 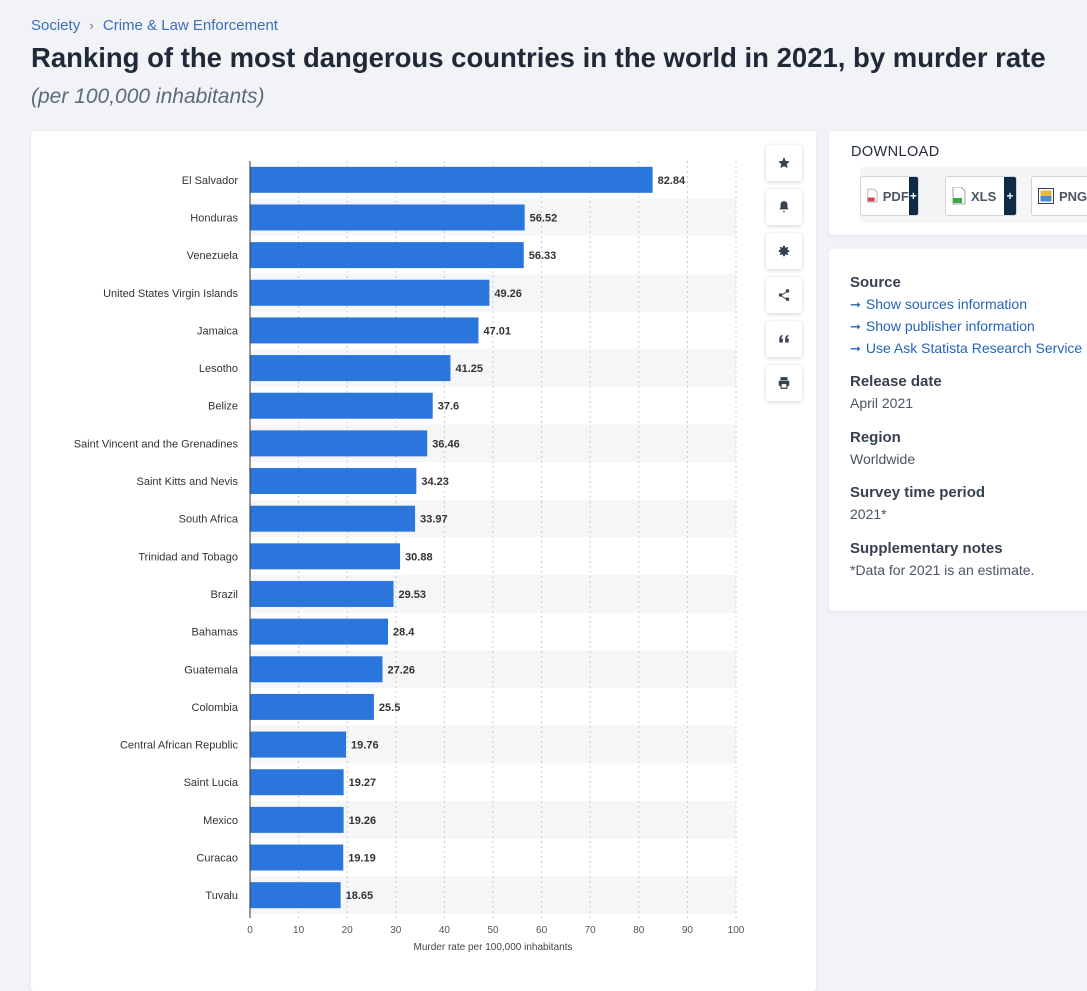 I want to click on x-tick-label: 50, so click(x=493, y=930).